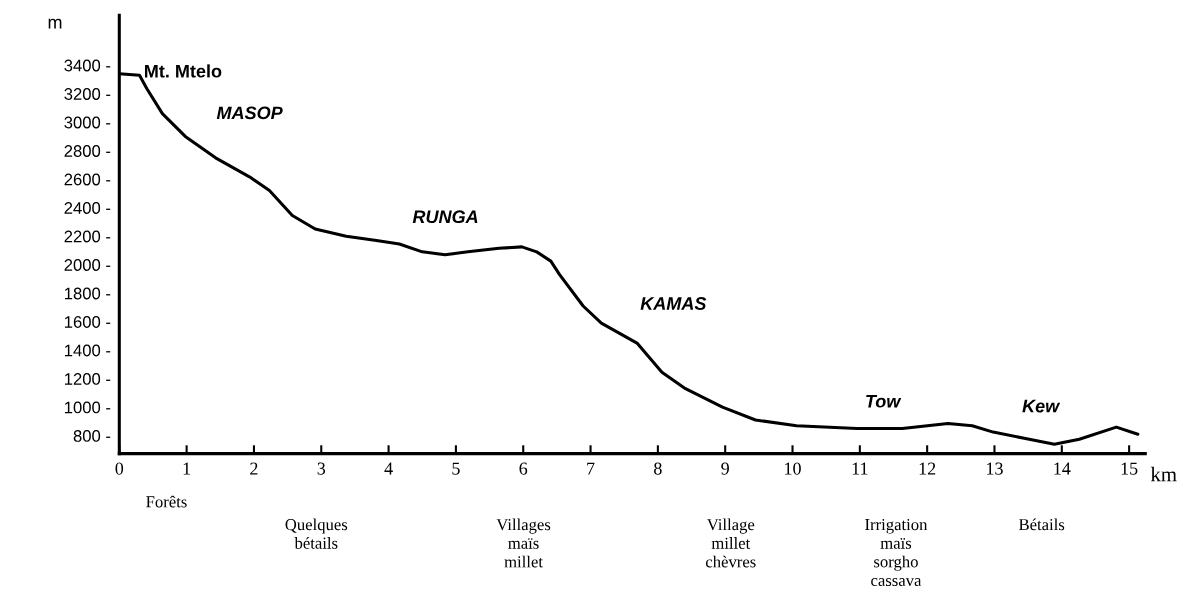 Image resolution: width=1193 pixels, height=613 pixels. I want to click on y-tick-label: 3400 -, so click(87, 65).